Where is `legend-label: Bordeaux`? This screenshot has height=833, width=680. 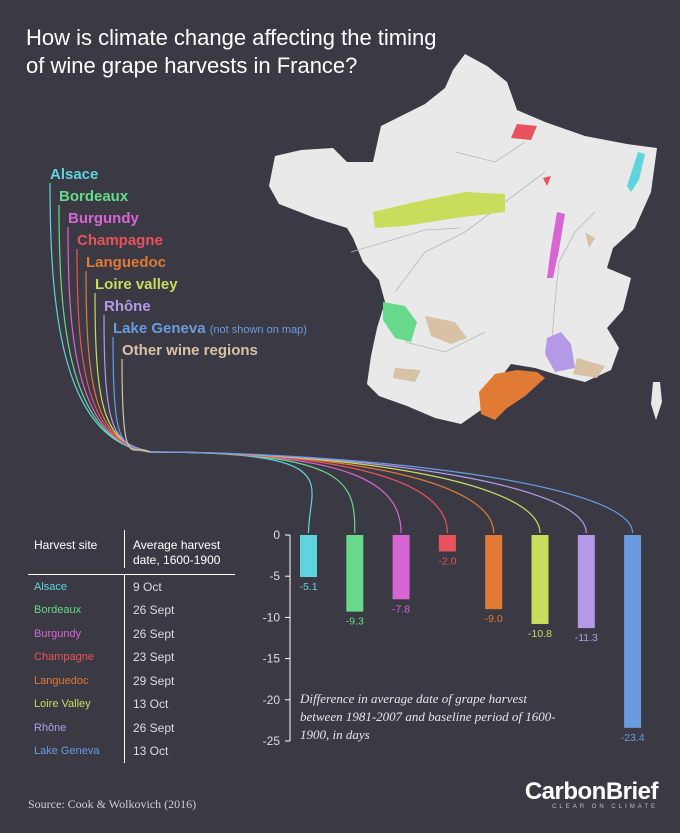
legend-label: Bordeaux is located at coordinates (94, 196).